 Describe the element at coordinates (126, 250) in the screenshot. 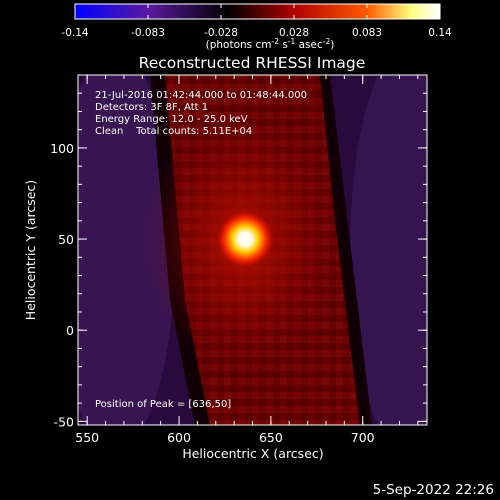

I see `heatmap-purple-left` at that location.